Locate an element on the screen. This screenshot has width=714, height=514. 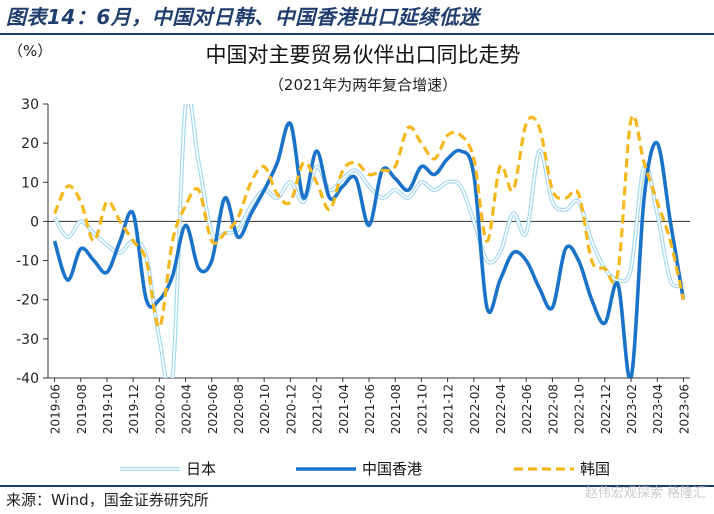
y-tick-label: 0 is located at coordinates (34, 222).